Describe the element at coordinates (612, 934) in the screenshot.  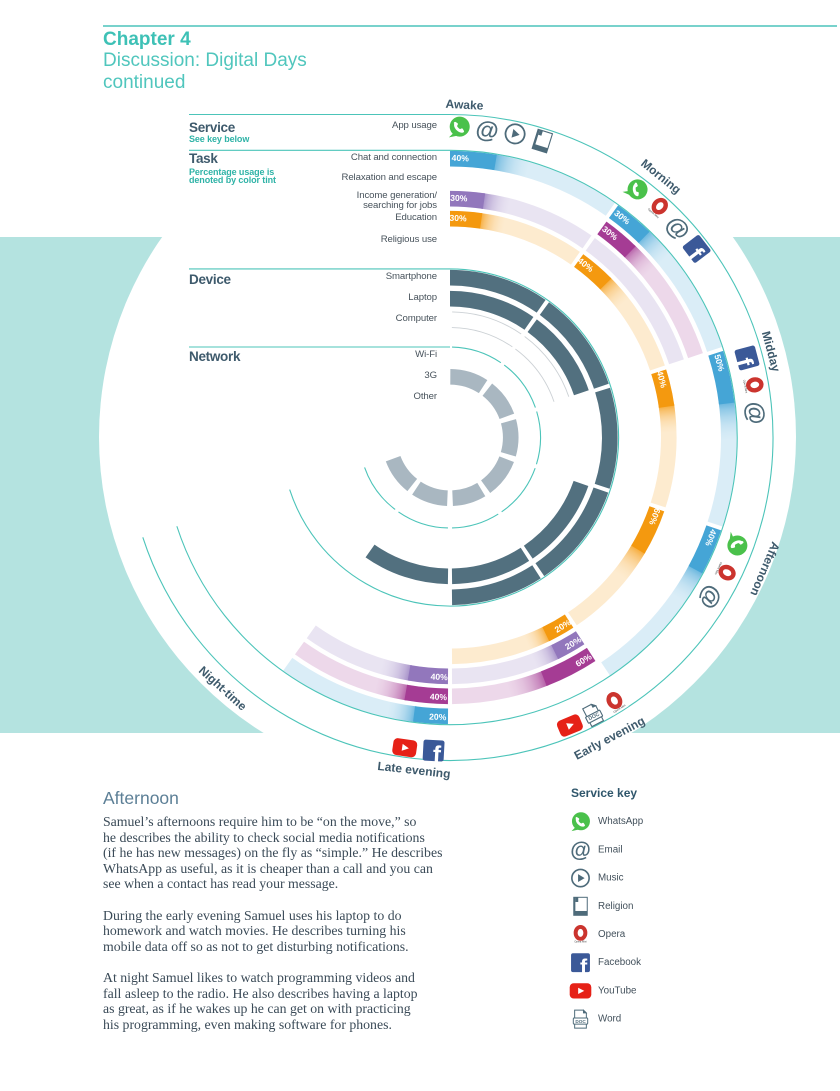
I see `svg-text: Opera` at that location.